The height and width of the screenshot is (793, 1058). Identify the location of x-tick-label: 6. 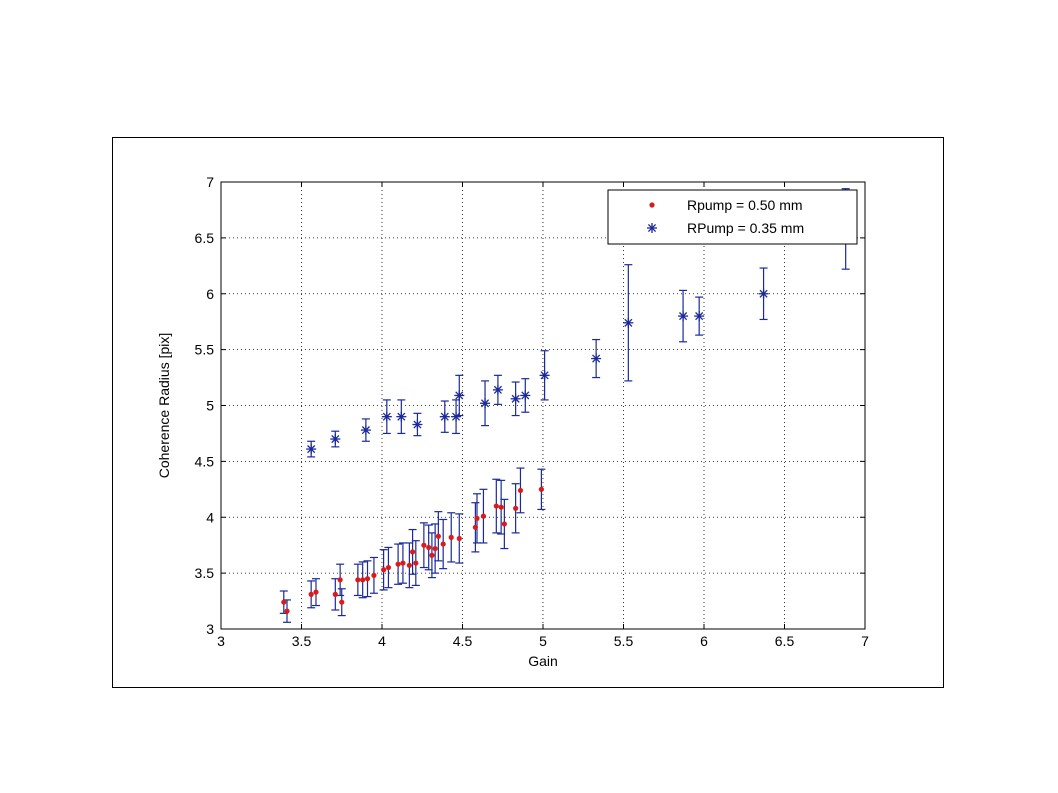
(704, 641).